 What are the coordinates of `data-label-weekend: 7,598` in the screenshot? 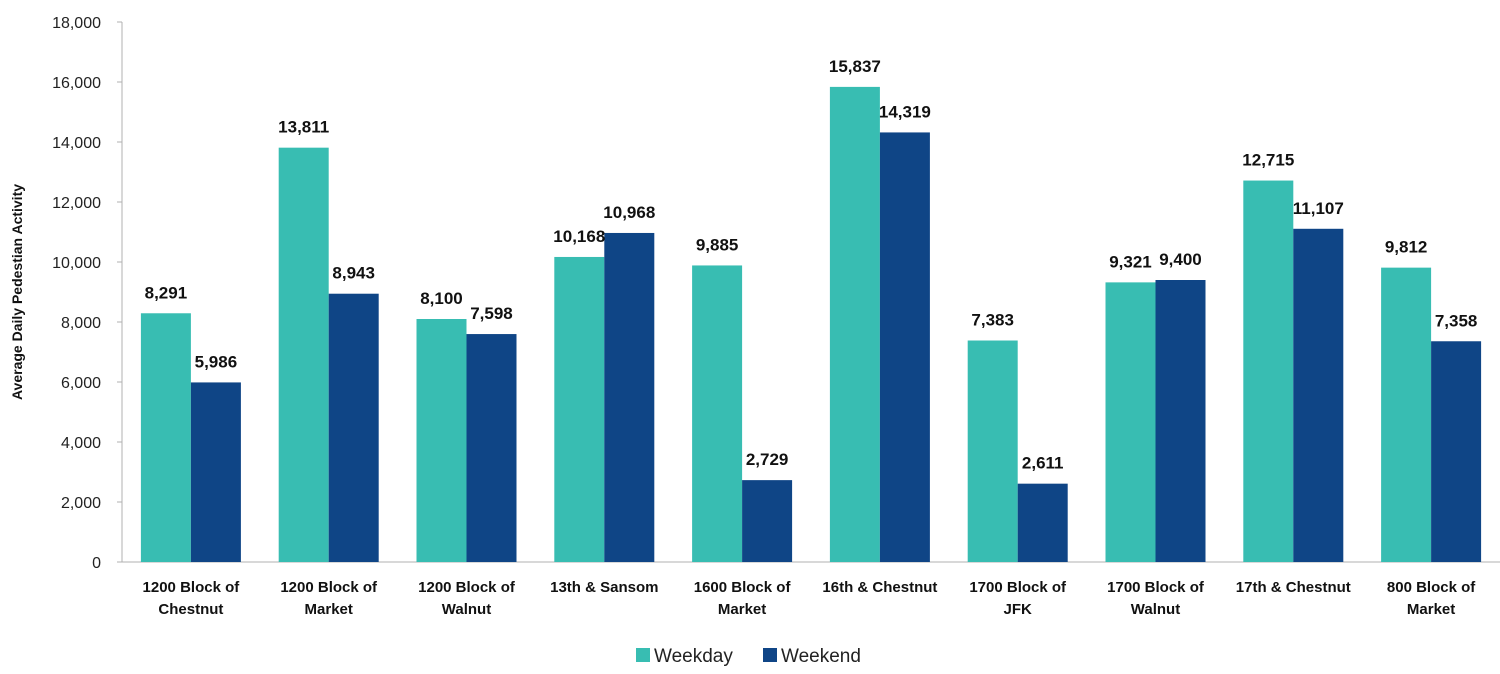 It's located at (491, 313).